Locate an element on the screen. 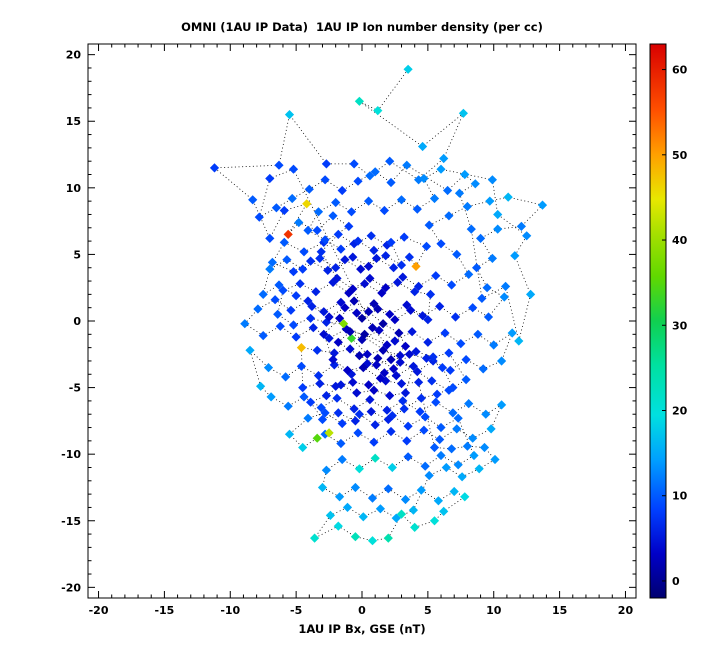 Image resolution: width=724 pixels, height=656 pixels. y-tick-label: -5 is located at coordinates (75, 388).